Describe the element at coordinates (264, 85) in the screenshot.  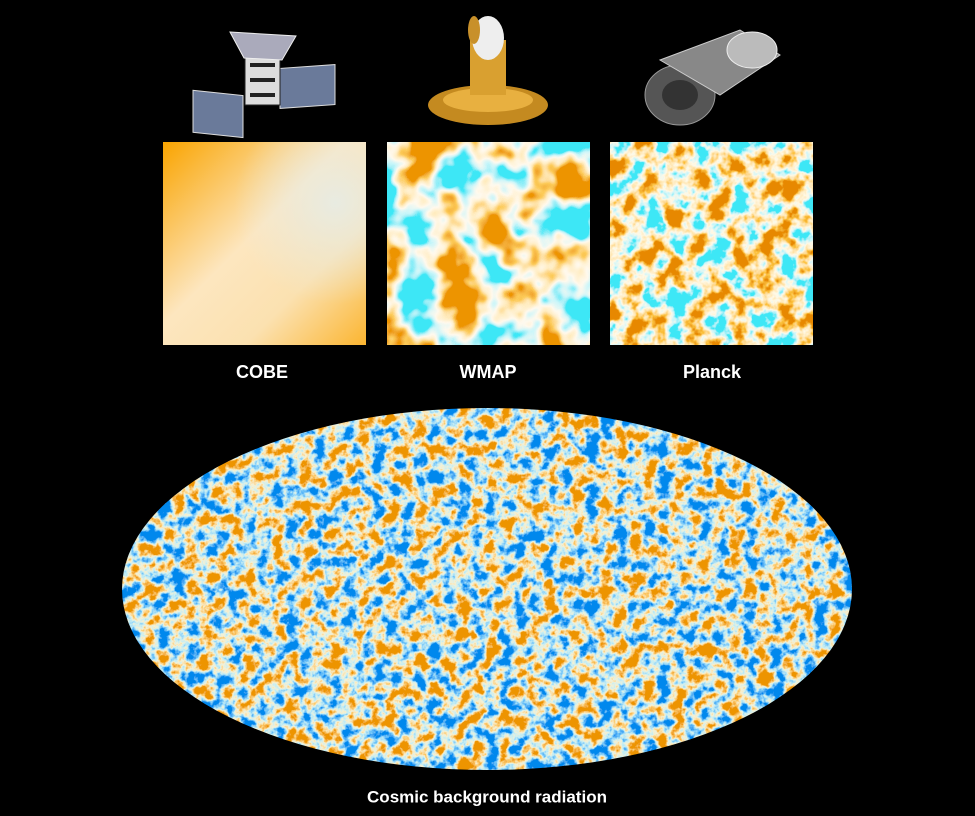
I see `cobe-satellite` at that location.